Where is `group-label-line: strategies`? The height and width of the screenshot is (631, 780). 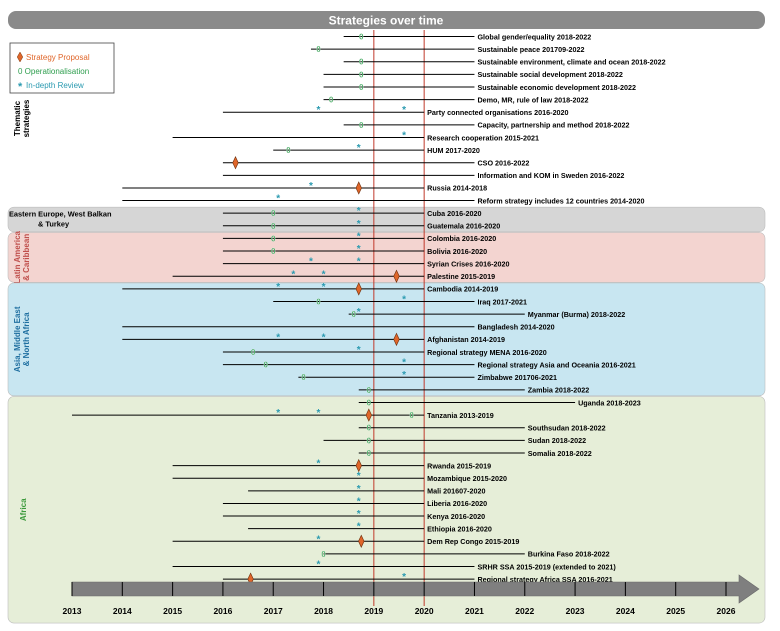
group-label-line: strategies is located at coordinates (26, 118).